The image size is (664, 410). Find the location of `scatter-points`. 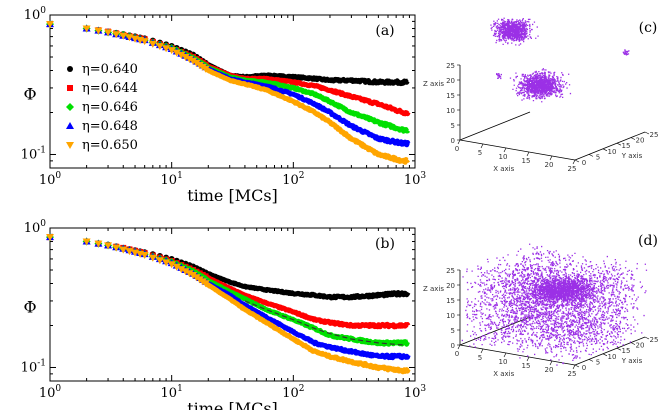

scatter-points is located at coordinates (560, 60).